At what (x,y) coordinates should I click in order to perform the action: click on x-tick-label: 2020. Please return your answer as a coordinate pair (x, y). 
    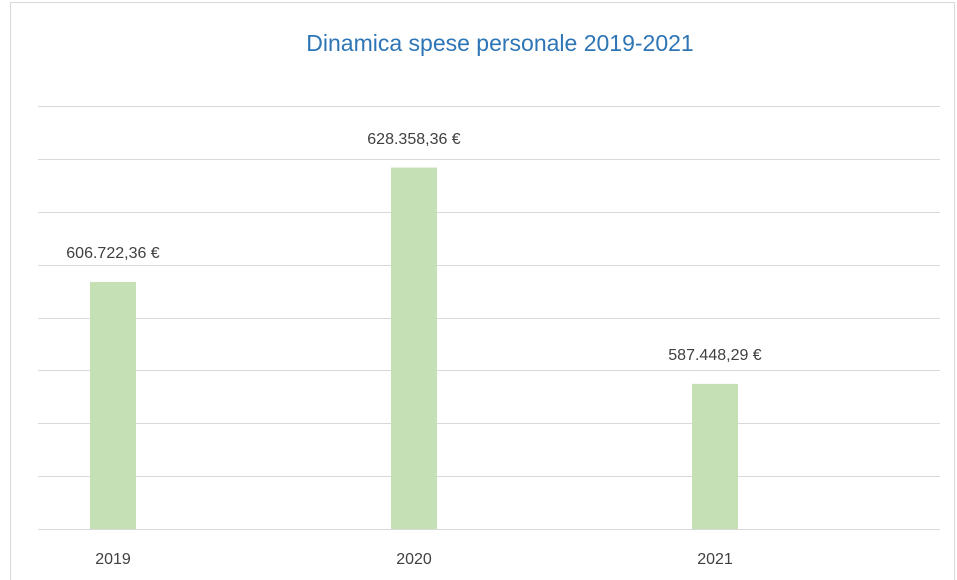
    Looking at the image, I should click on (414, 559).